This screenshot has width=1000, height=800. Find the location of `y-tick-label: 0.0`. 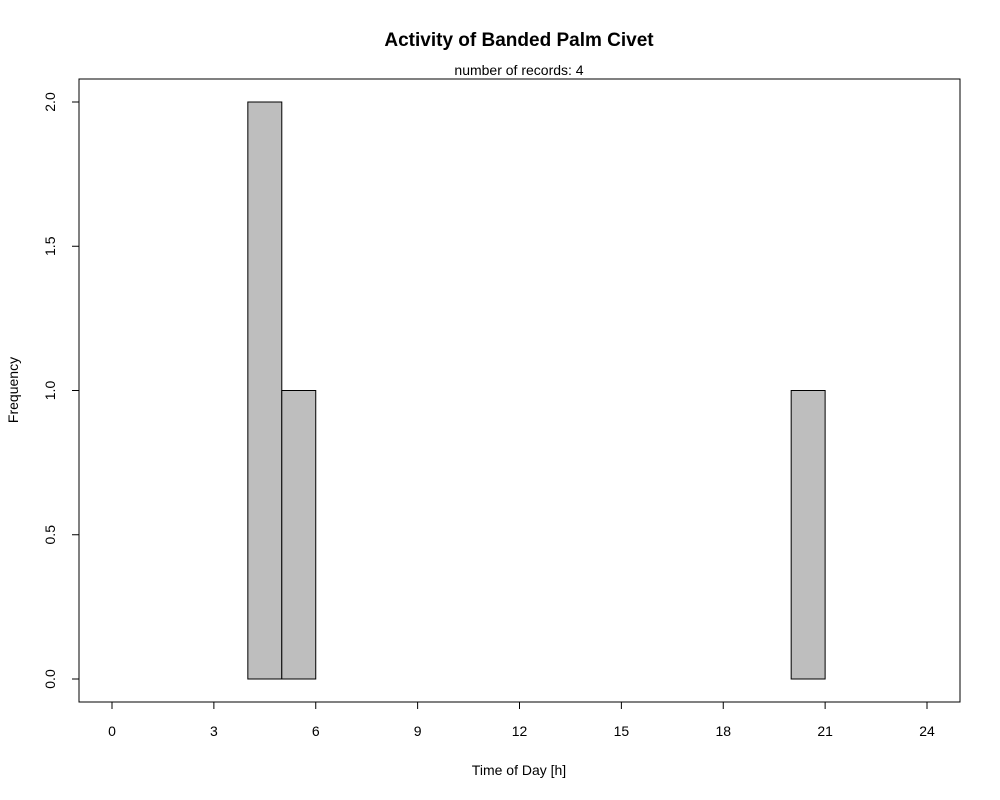

y-tick-label: 0.0 is located at coordinates (50, 679).